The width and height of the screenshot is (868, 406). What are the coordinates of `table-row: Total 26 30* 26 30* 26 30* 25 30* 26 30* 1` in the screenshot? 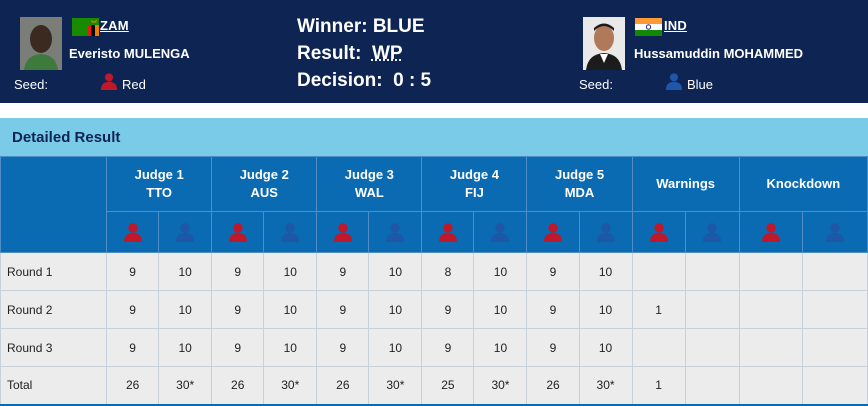 It's located at (434, 386).